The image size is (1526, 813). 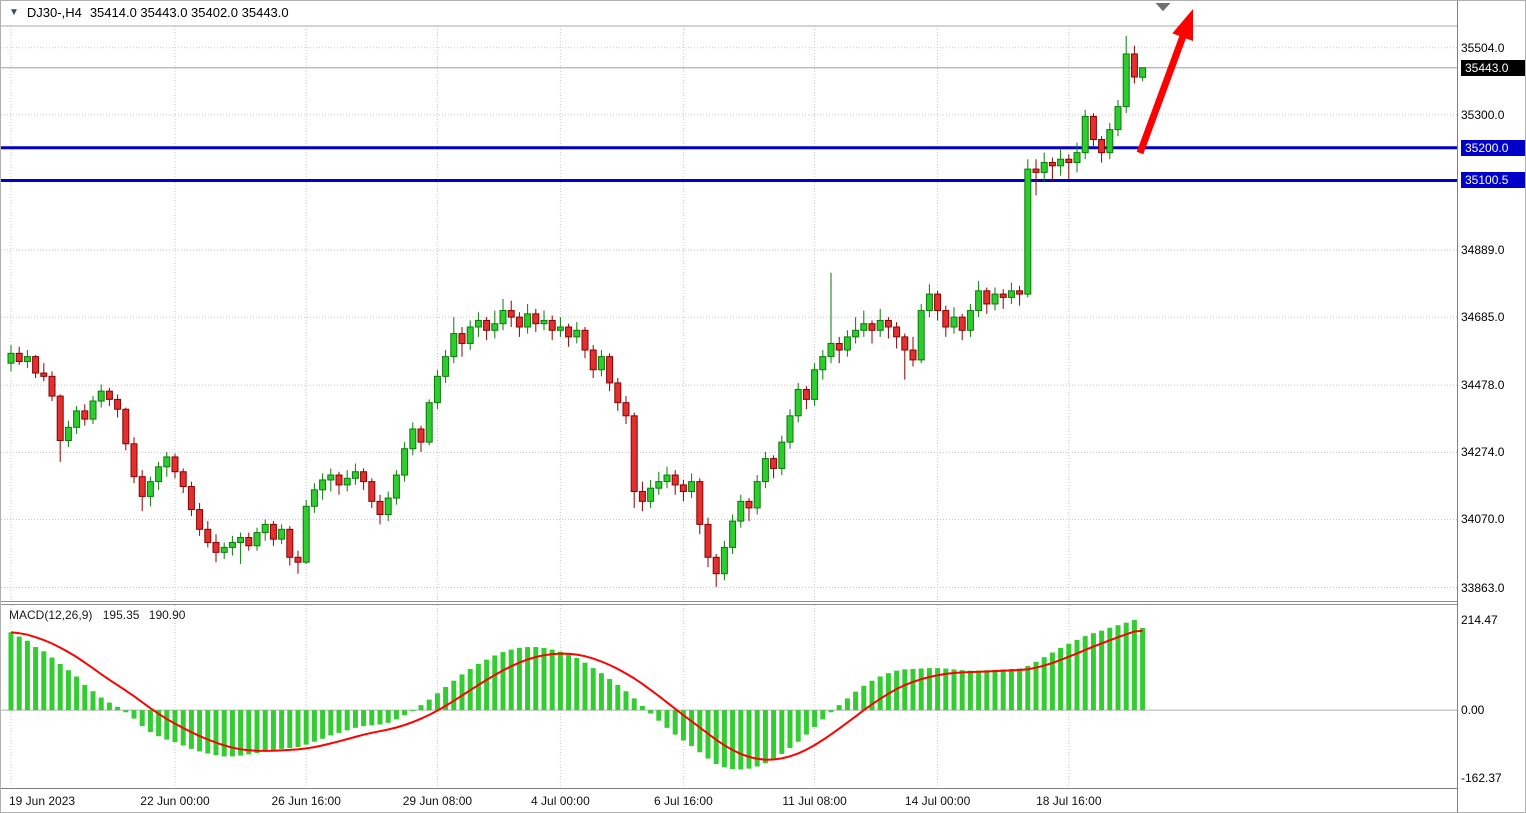 What do you see at coordinates (1473, 710) in the screenshot?
I see `macd-tick-label: 0.00` at bounding box center [1473, 710].